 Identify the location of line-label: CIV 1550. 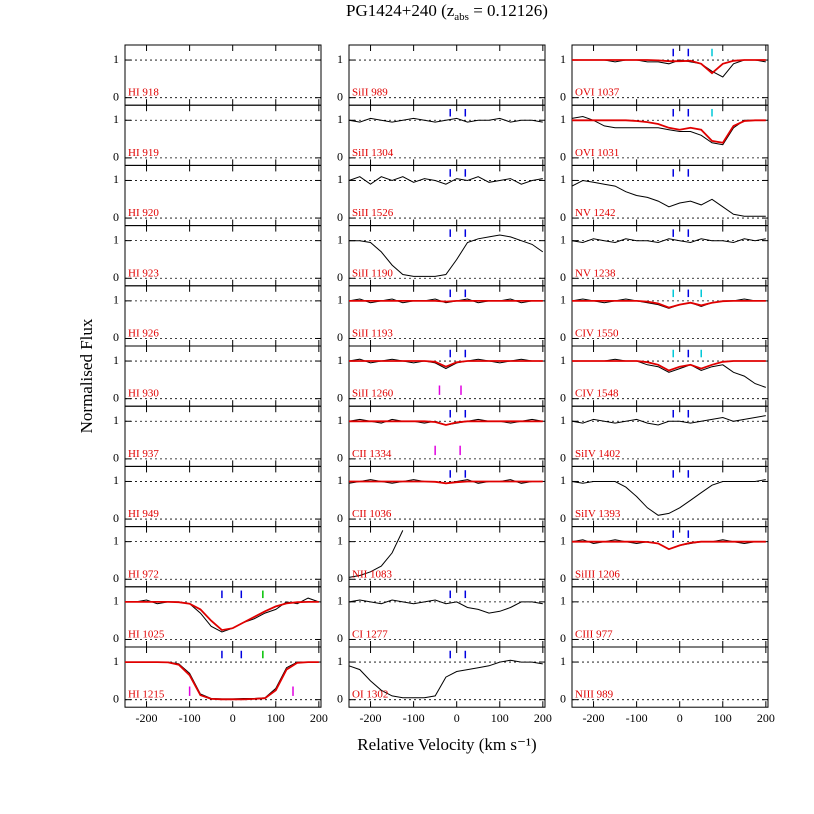
(597, 333).